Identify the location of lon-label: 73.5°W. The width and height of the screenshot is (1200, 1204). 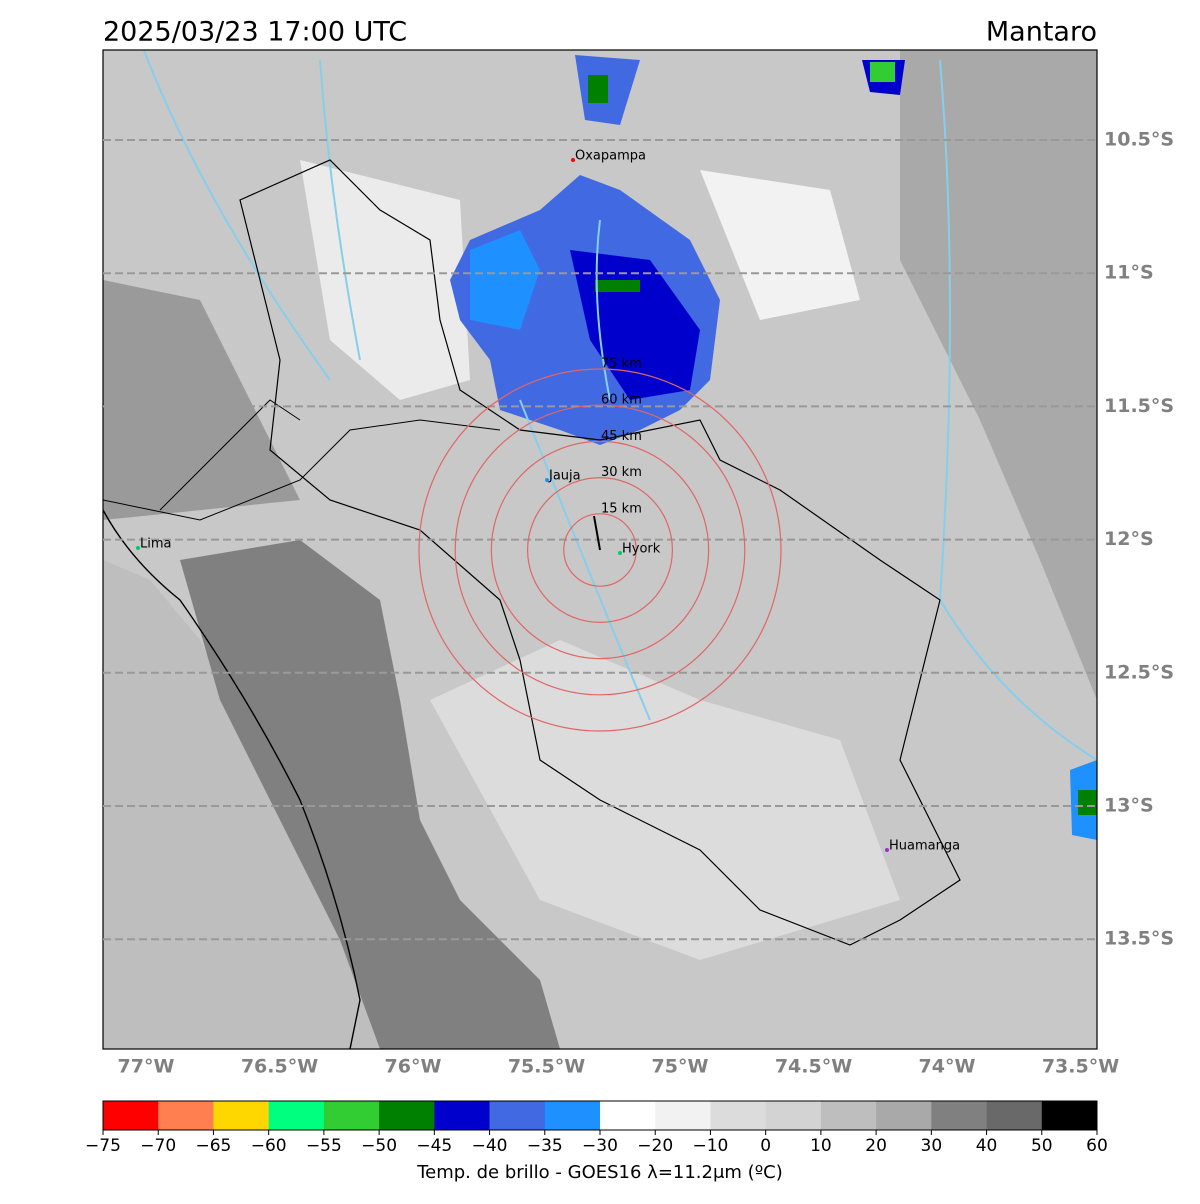
(1080, 1067).